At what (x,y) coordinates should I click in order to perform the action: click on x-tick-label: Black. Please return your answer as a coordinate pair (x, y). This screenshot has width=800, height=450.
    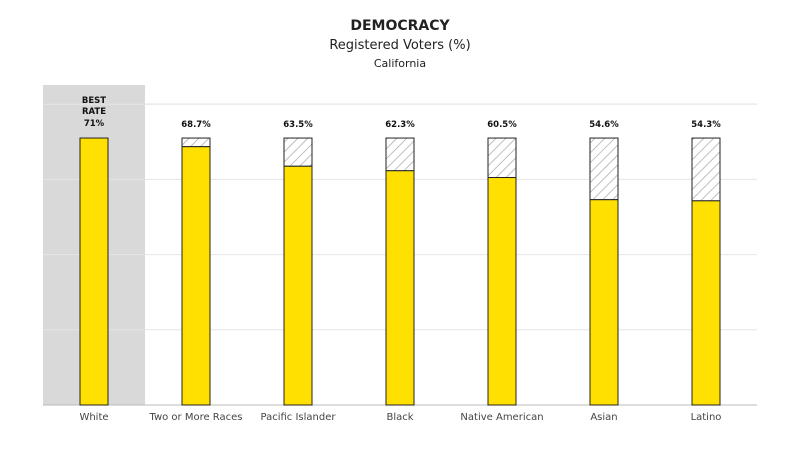
    Looking at the image, I should click on (399, 417).